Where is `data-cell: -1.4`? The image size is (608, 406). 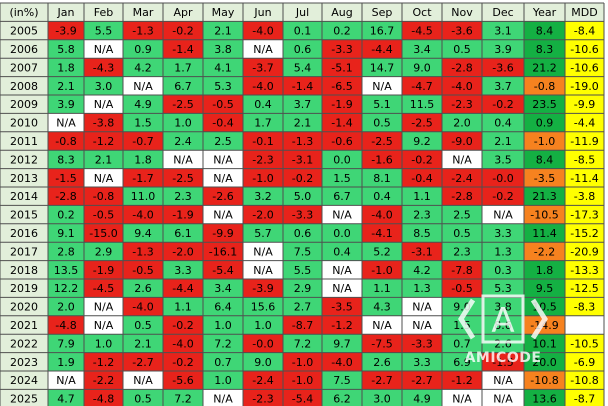
data-cell: -1.4 is located at coordinates (182, 49).